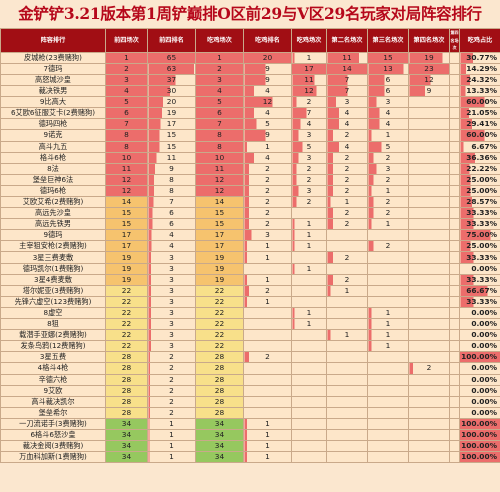  Describe the element at coordinates (219, 268) in the screenshot. I see `top4-rank-cell-2: 19` at that location.